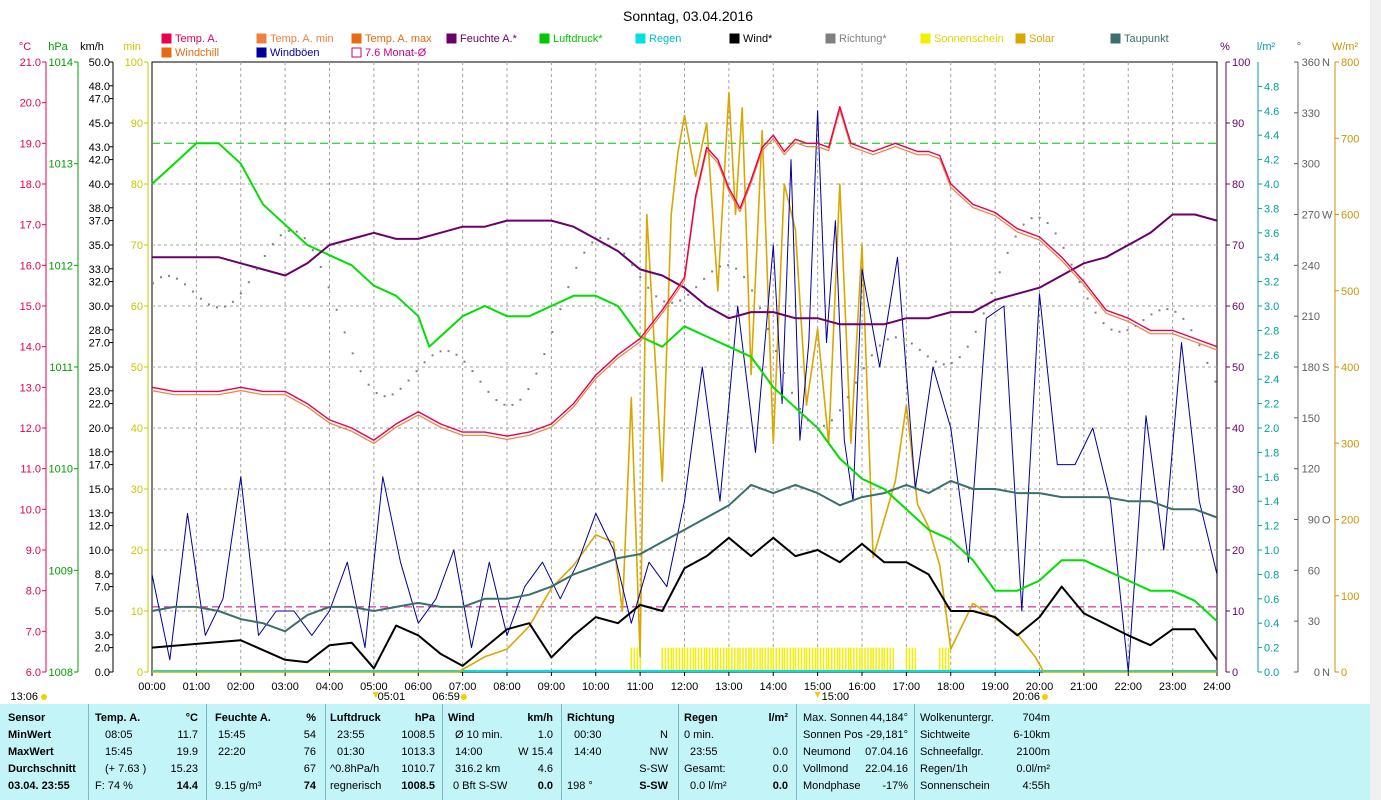 The image size is (1381, 800). I want to click on press-avg: 1010.7, so click(418, 769).